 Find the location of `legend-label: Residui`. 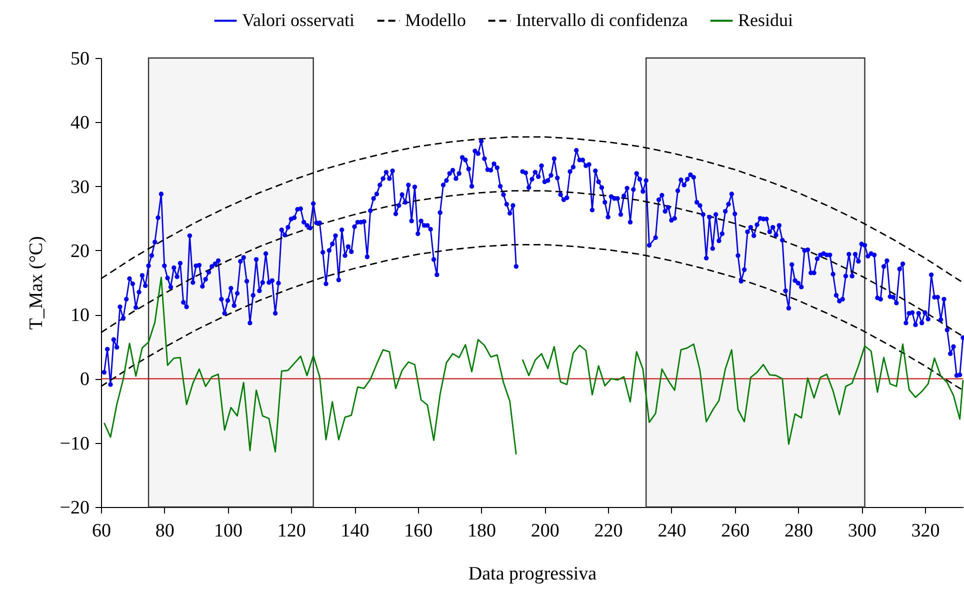

legend-label: Residui is located at coordinates (766, 20).